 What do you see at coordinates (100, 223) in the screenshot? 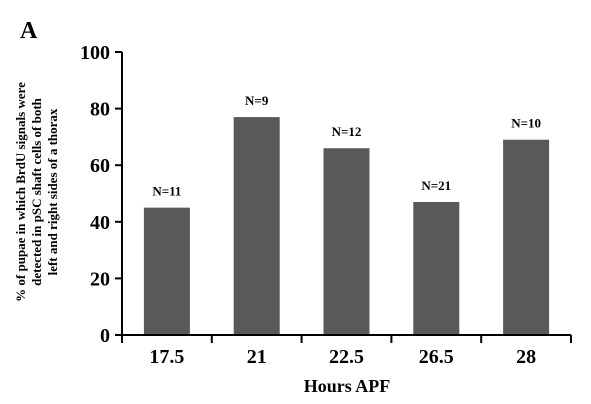
I see `y-tick-label: 40` at bounding box center [100, 223].